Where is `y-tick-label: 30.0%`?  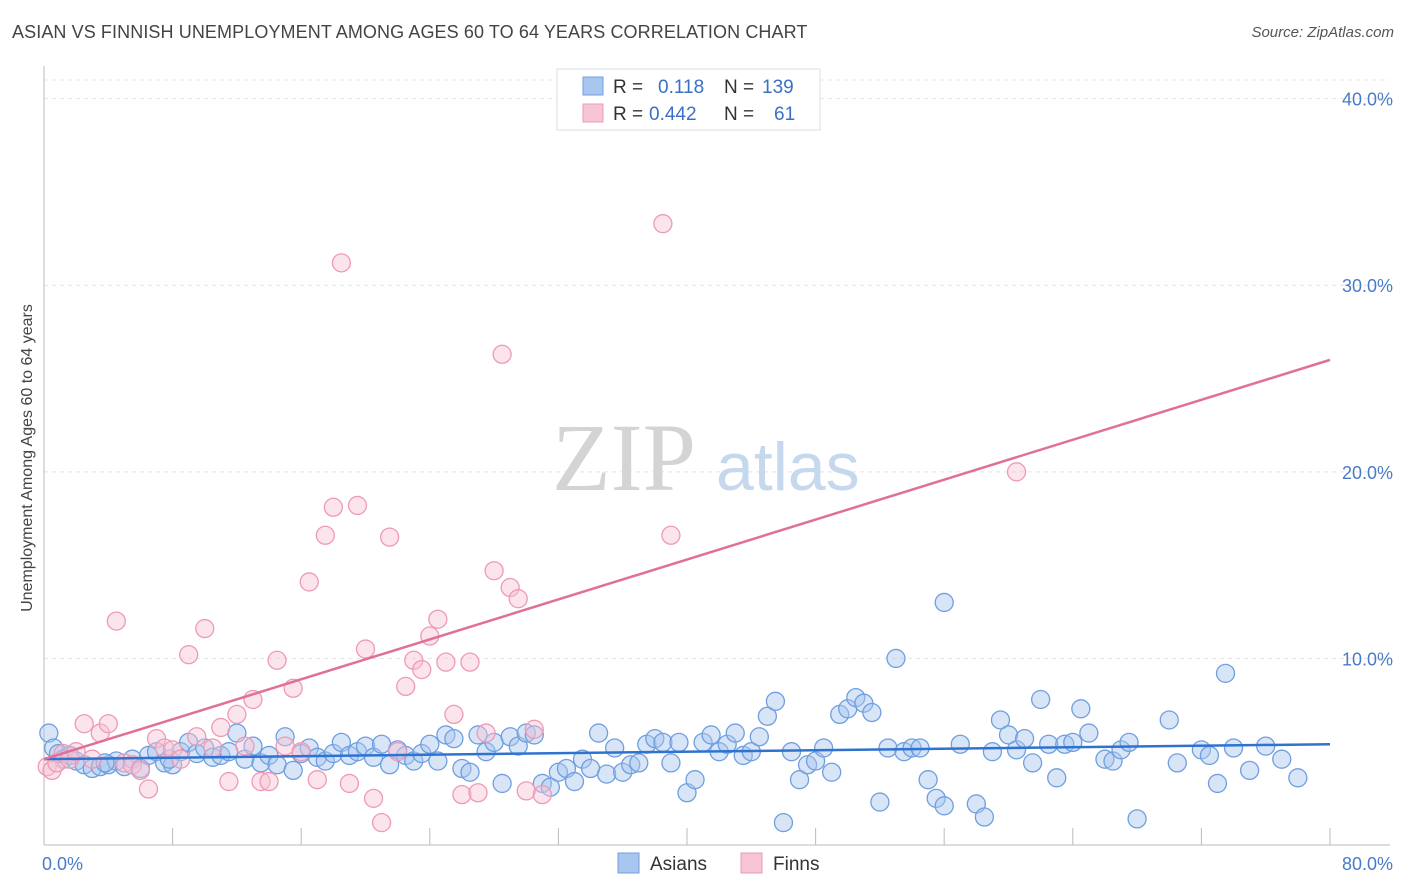 y-tick-label: 30.0% is located at coordinates (1367, 286).